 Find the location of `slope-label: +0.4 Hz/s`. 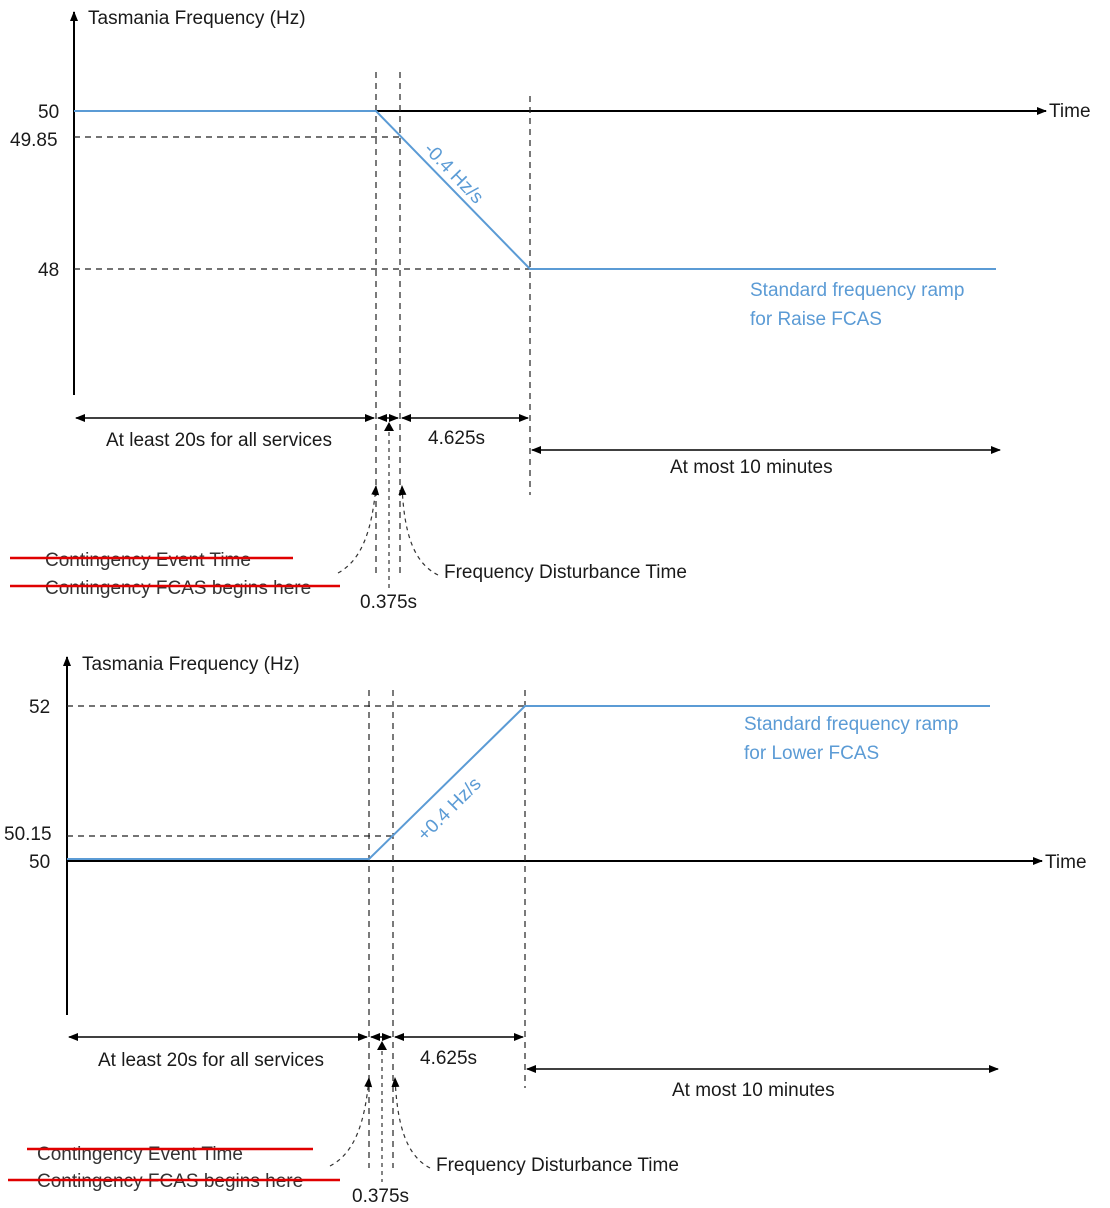

slope-label: +0.4 Hz/s is located at coordinates (450, 810).